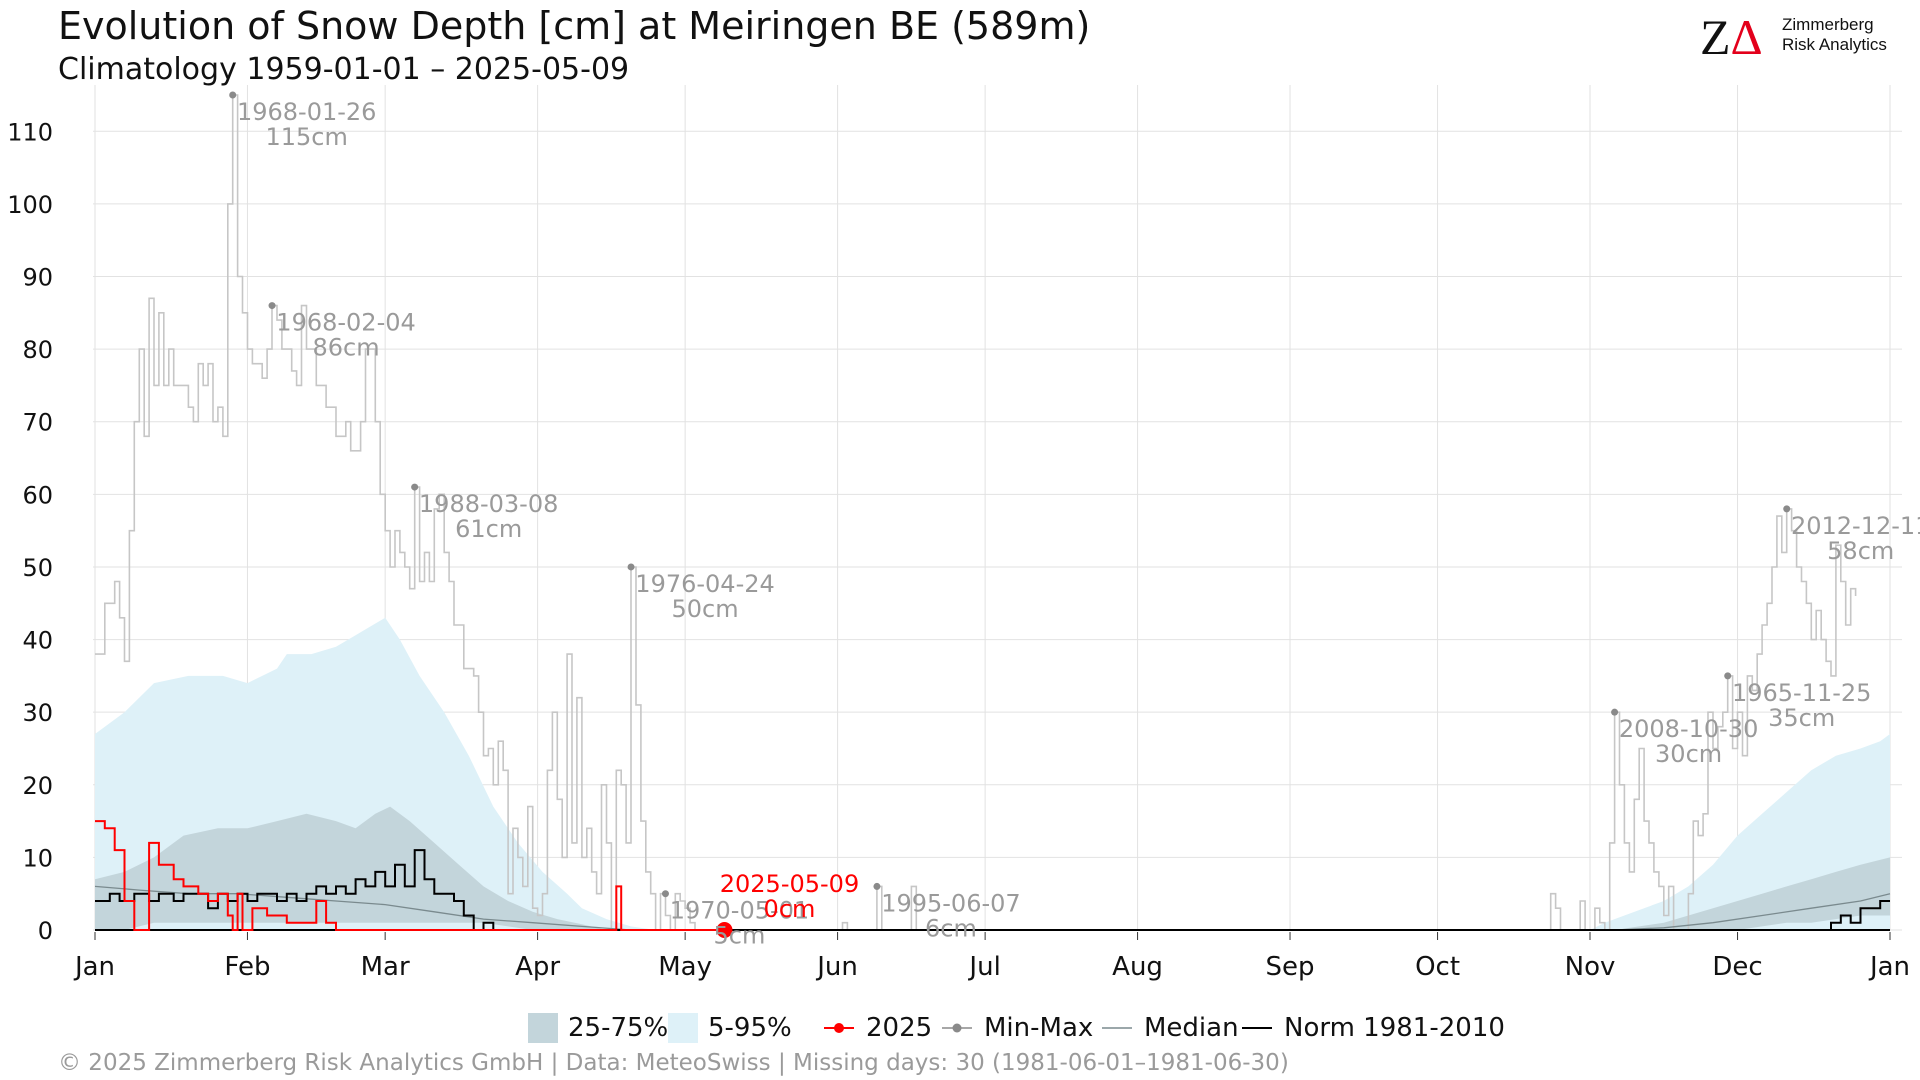 The height and width of the screenshot is (1080, 1920). What do you see at coordinates (1394, 1028) in the screenshot?
I see `legend-label-norm: Norm 1981-2010` at bounding box center [1394, 1028].